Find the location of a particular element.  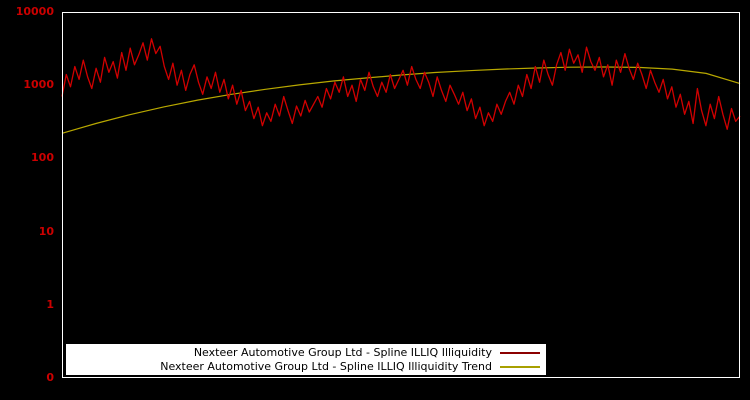

y-axis-tick-label: 100 is located at coordinates (42, 158).